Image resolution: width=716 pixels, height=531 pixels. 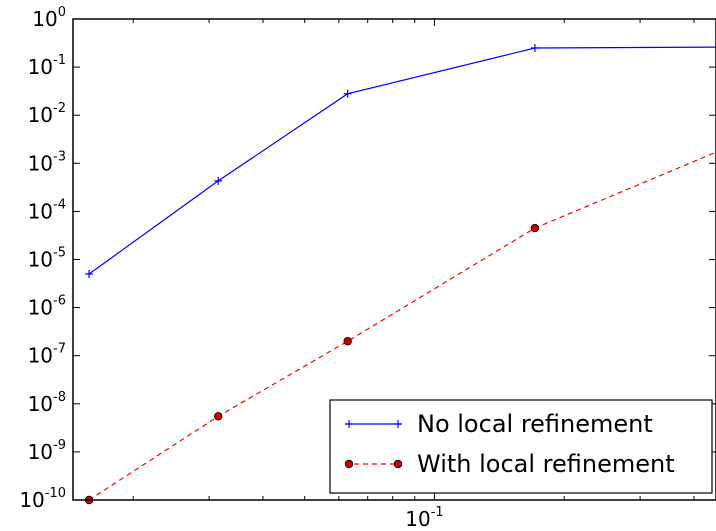 I want to click on legend-marker-0-a, so click(x=349, y=424).